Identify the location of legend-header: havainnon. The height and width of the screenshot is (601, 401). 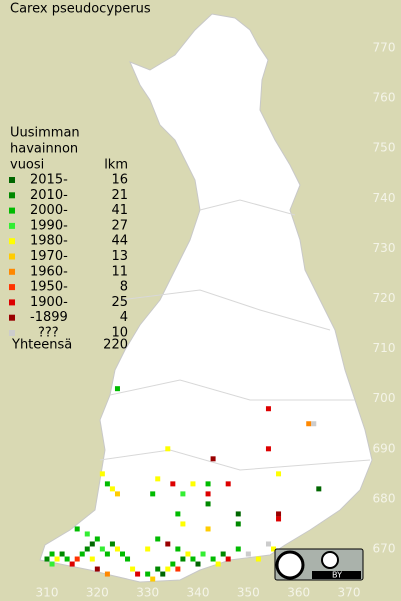
(44, 149).